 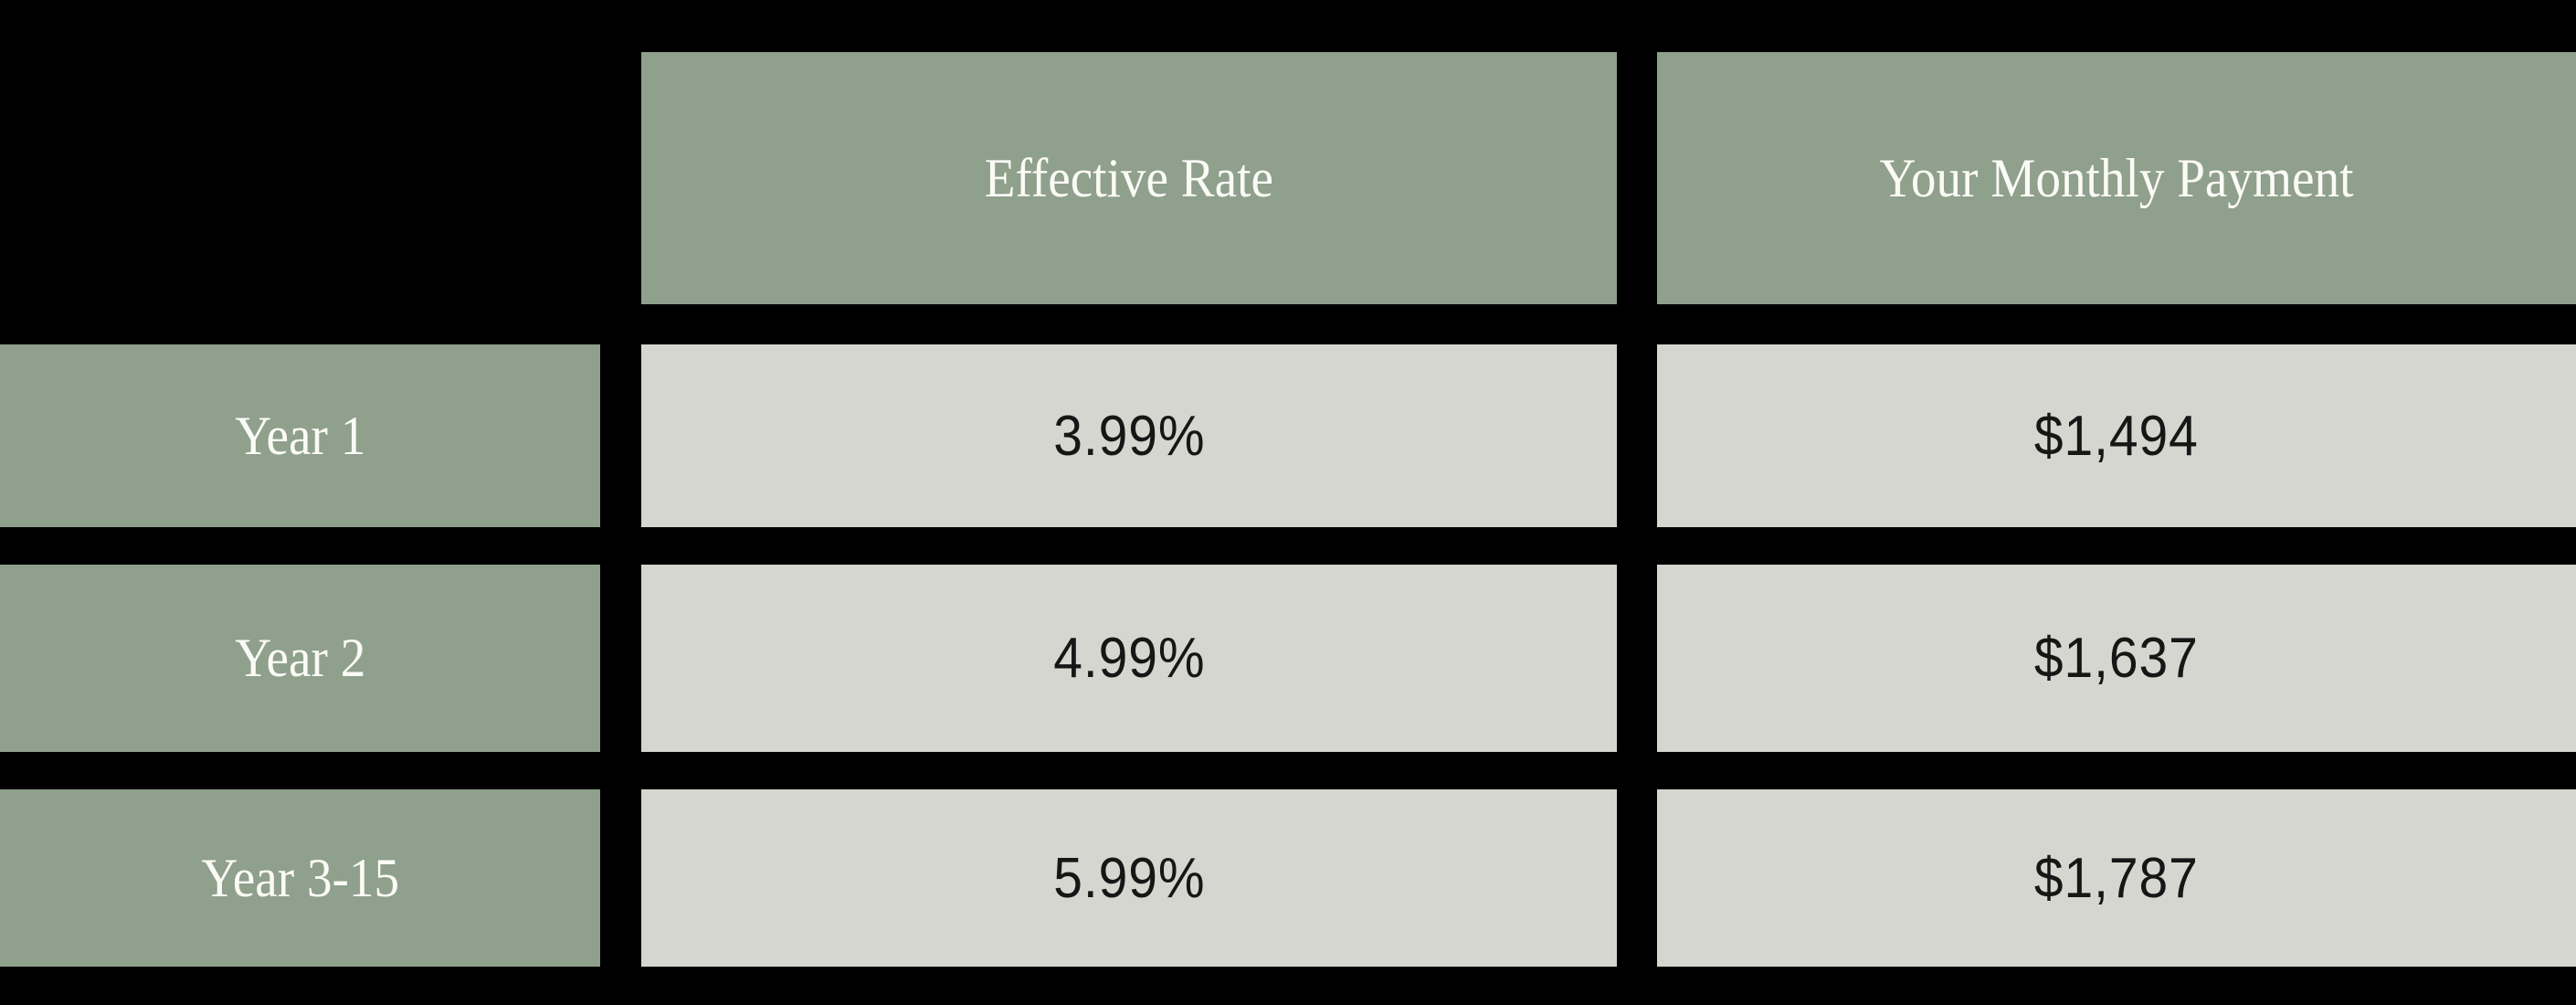 I want to click on cell-year-1-effective-rate: 3.99%, so click(x=1129, y=435).